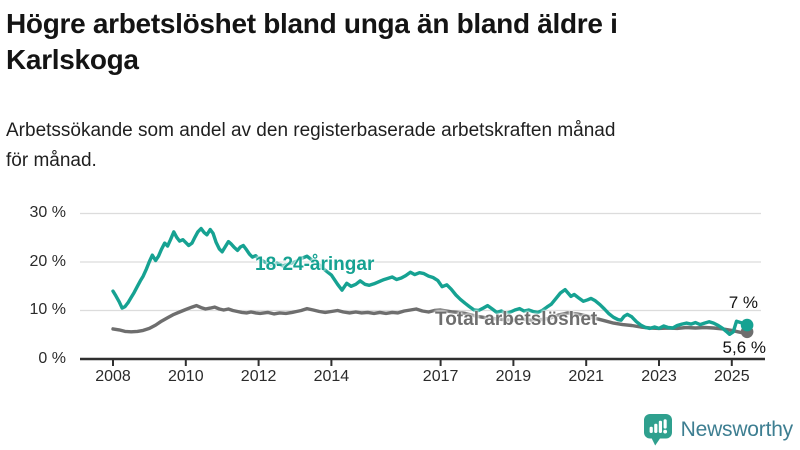 This screenshot has width=800, height=450. Describe the element at coordinates (186, 376) in the screenshot. I see `x-tick-label: 2010` at that location.